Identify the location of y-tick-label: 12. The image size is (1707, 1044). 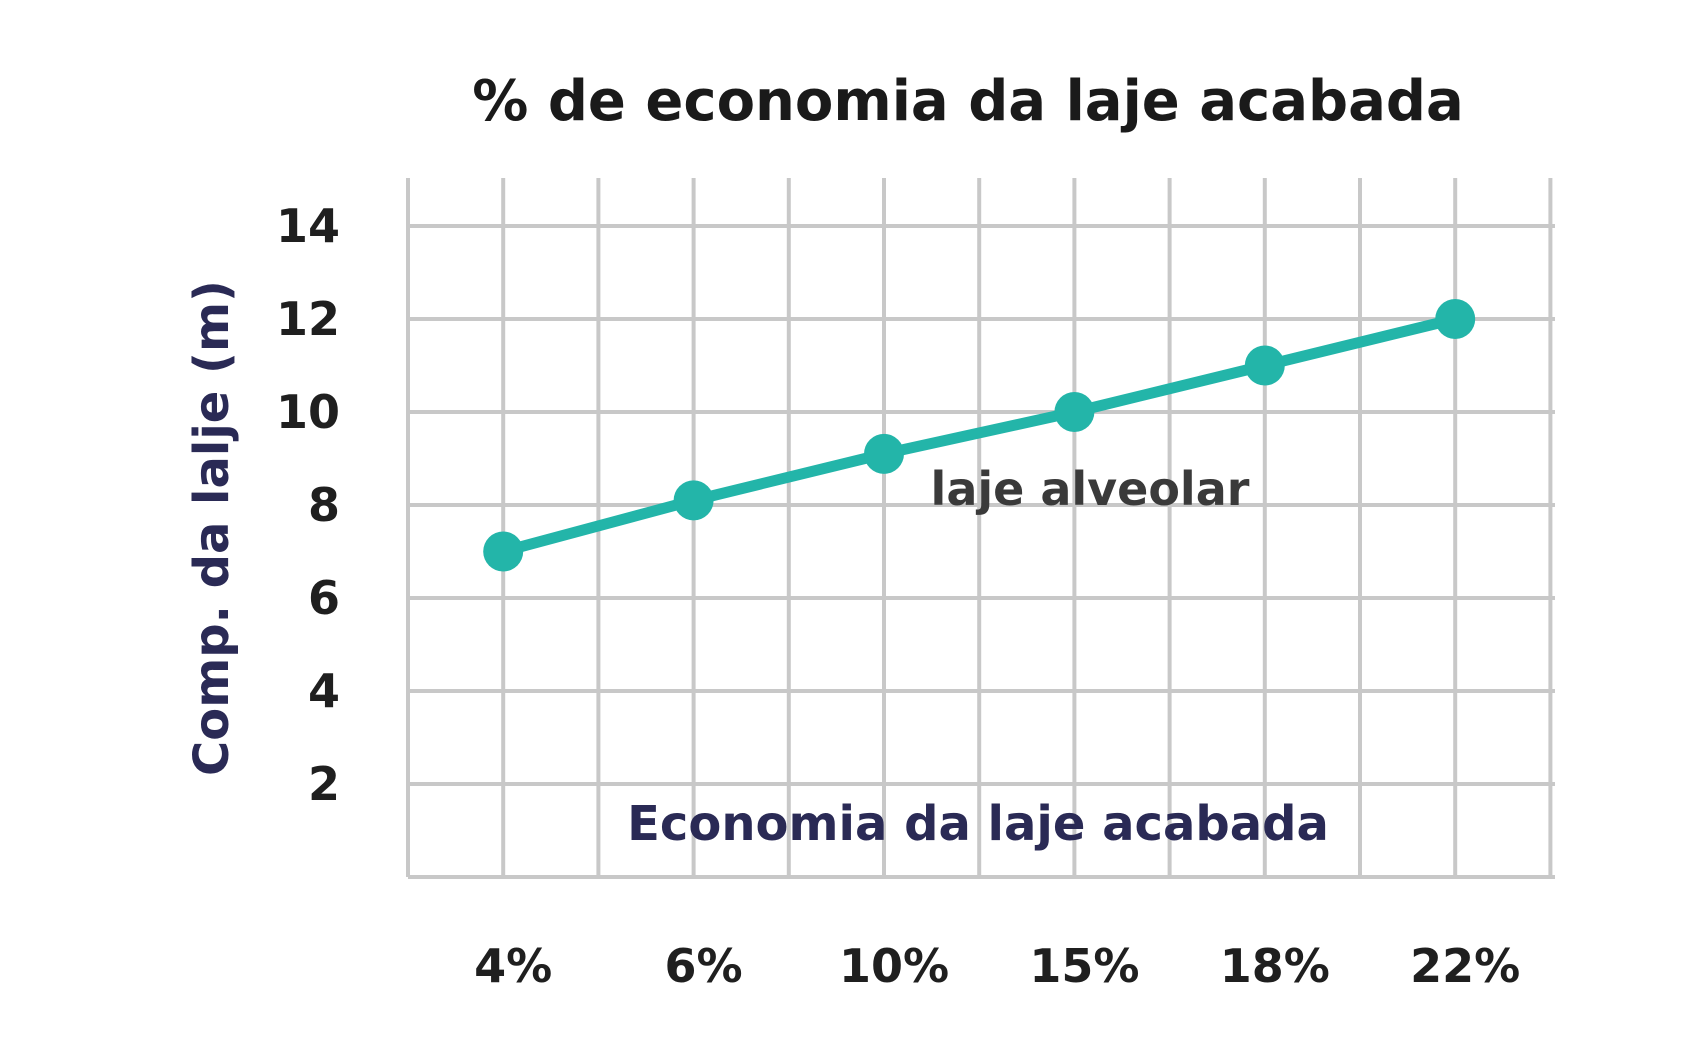
(308, 319).